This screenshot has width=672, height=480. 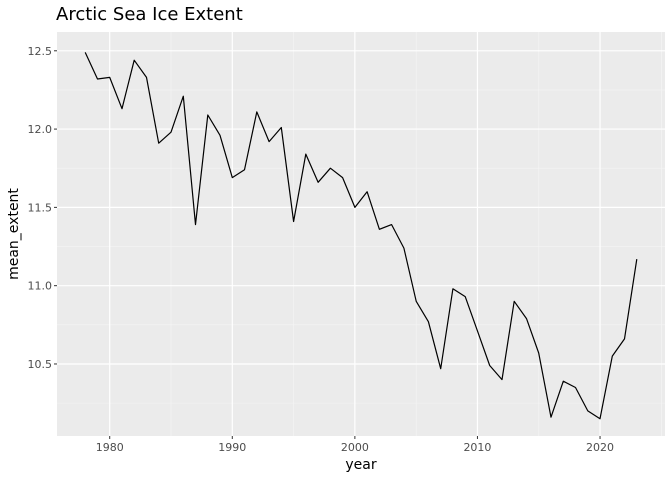 What do you see at coordinates (149, 14) in the screenshot?
I see `chart-title: Arctic Sea Ice Extent` at bounding box center [149, 14].